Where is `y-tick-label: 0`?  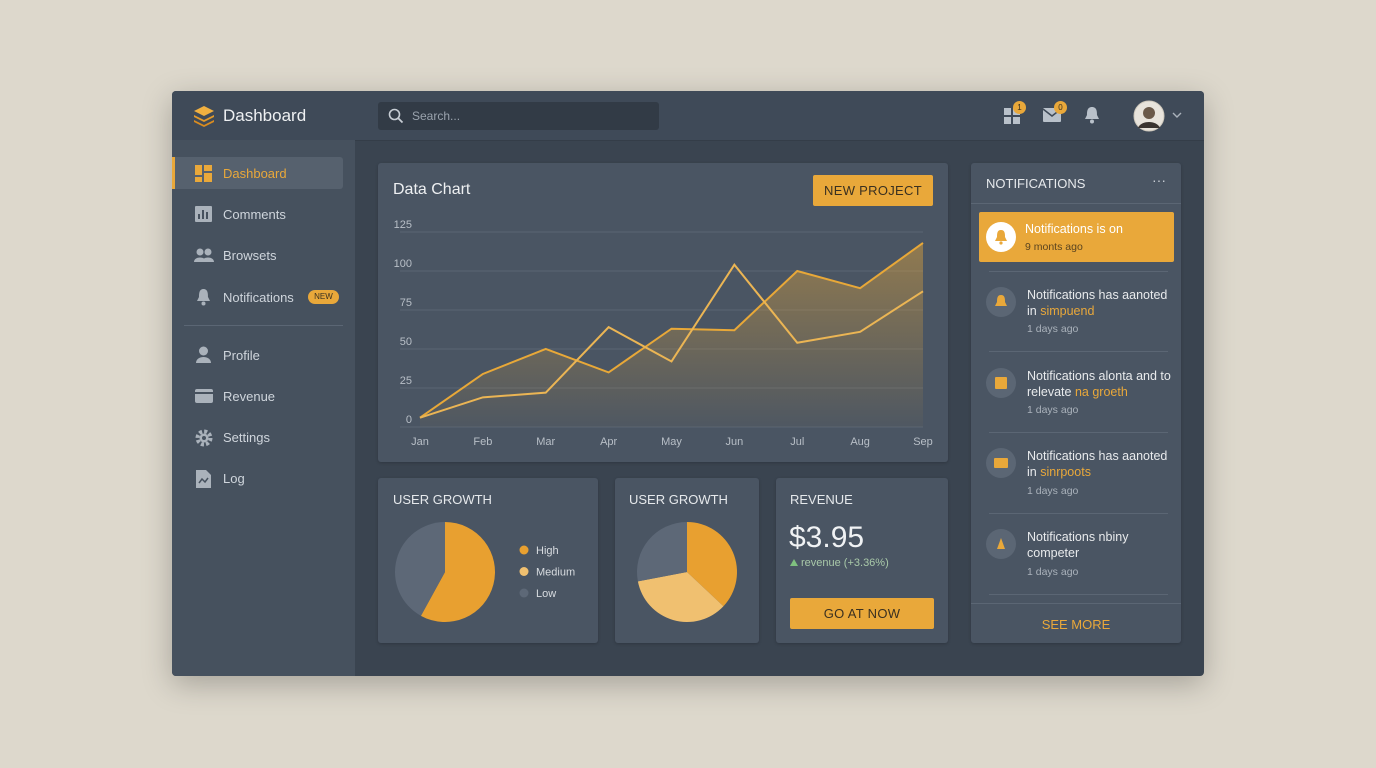 y-tick-label: 0 is located at coordinates (409, 420).